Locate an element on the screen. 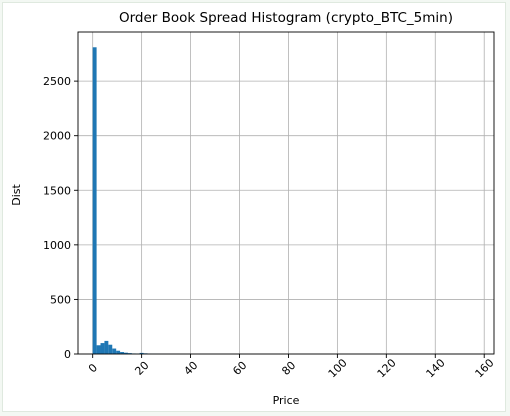 The image size is (510, 416). x-tick-label: 80 is located at coordinates (288, 368).